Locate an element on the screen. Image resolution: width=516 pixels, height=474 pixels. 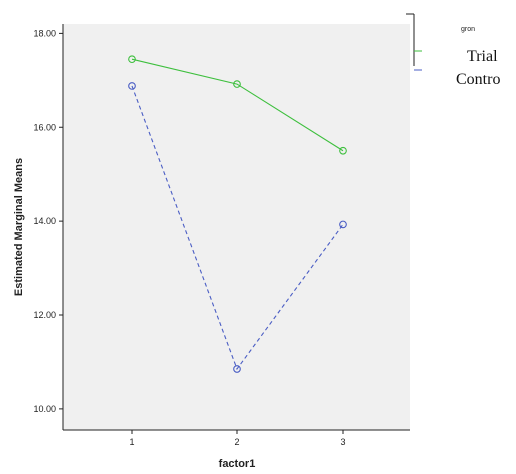
y-ticks: 10.00 12.00 14.00 16.00 18.00 is located at coordinates (48, 221).